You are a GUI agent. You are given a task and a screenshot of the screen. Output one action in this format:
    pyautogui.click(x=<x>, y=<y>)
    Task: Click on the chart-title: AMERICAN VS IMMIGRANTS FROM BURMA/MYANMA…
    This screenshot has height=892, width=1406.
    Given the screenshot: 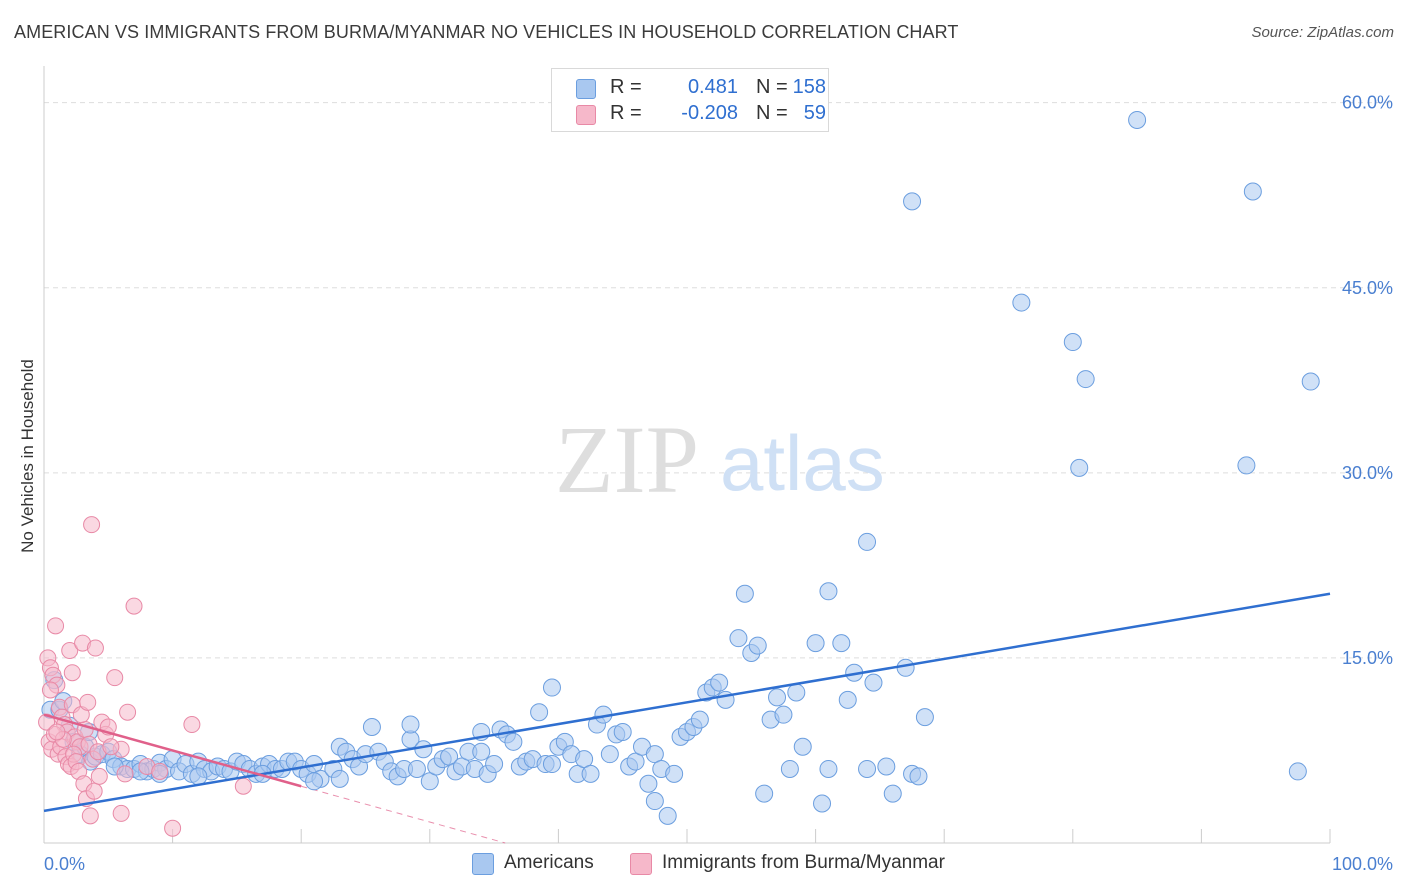 What is the action you would take?
    pyautogui.click(x=486, y=32)
    